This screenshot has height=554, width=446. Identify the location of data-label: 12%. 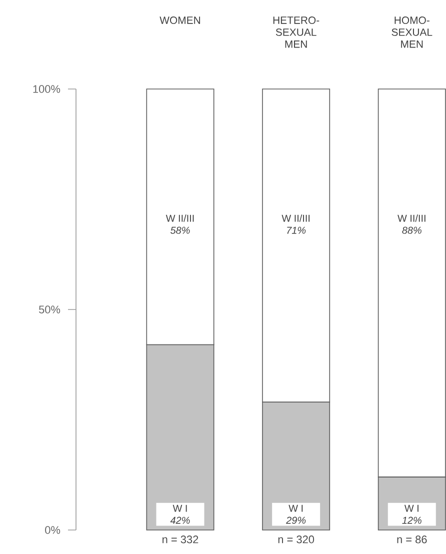
(412, 520).